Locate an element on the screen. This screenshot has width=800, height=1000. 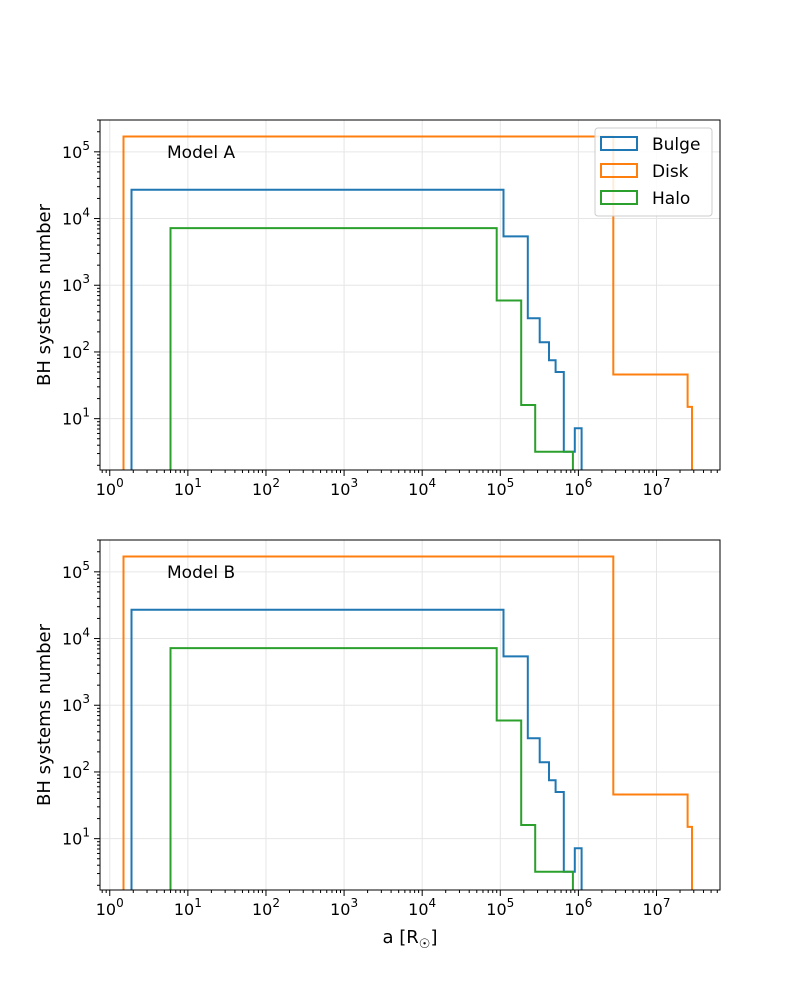
legend-label-disk: Disk is located at coordinates (670, 172).